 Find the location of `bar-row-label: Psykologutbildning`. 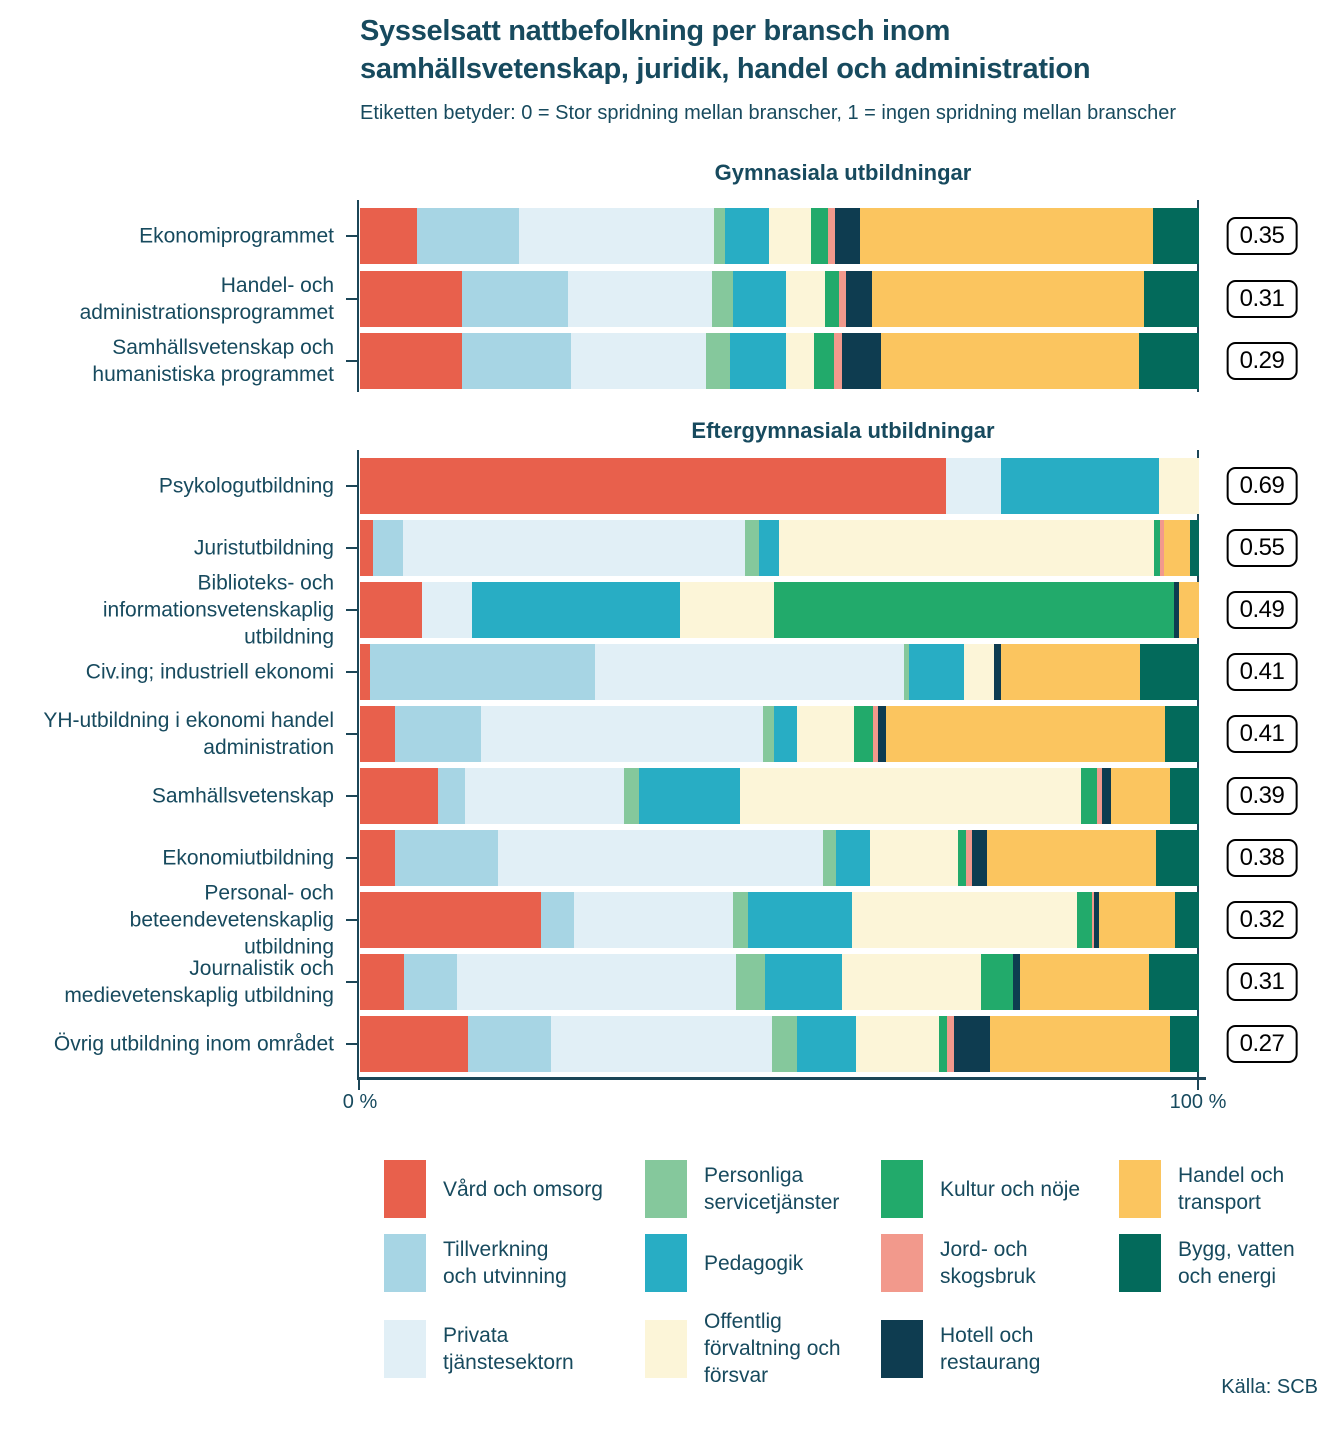

bar-row-label: Psykologutbildning is located at coordinates (246, 486).